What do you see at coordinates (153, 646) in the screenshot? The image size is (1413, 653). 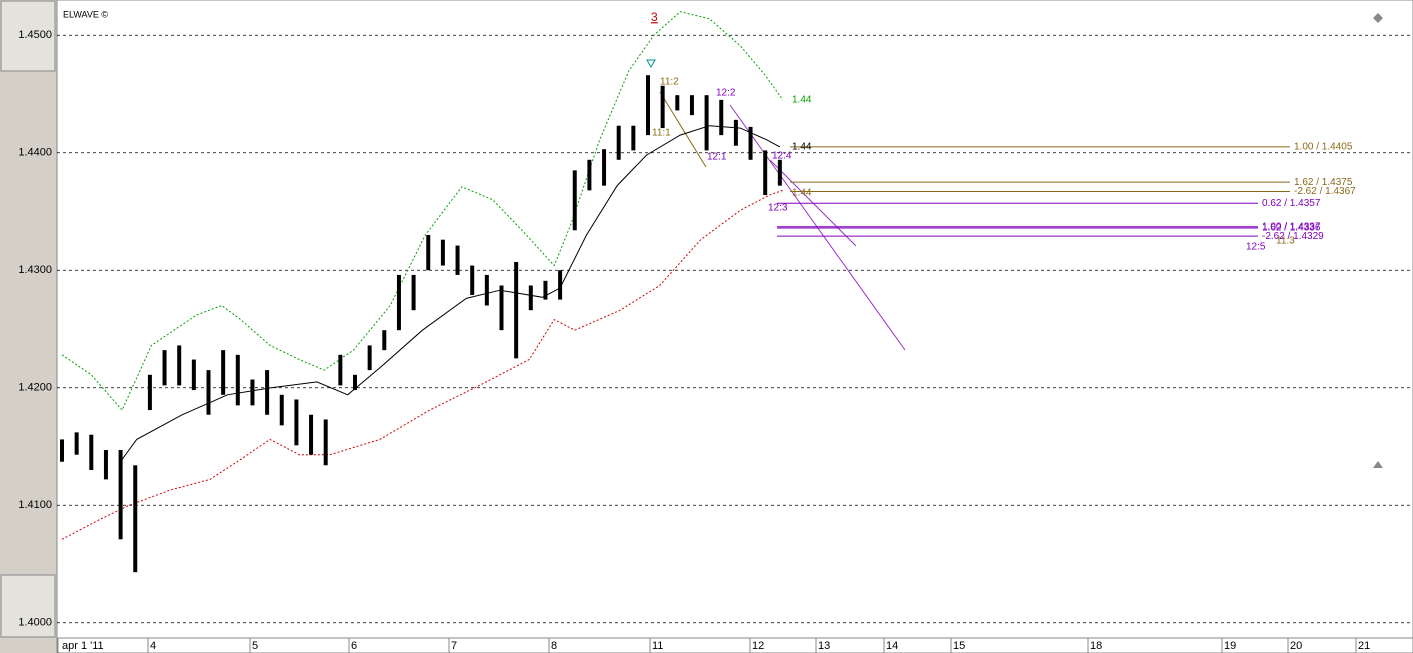 I see `x-tick-label: 4` at bounding box center [153, 646].